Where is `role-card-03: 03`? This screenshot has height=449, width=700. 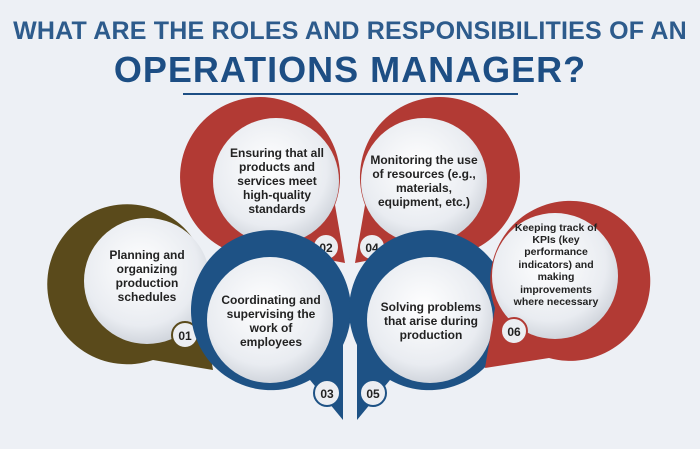
role-card-03: 03 is located at coordinates (270, 325).